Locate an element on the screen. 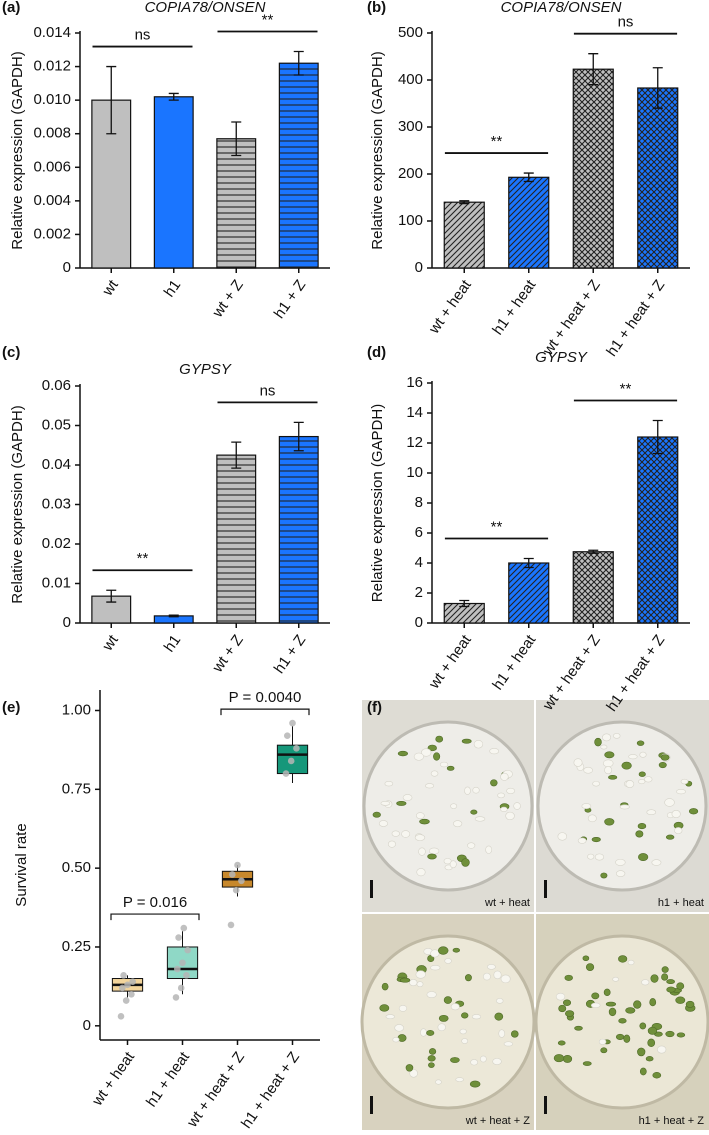 This screenshot has width=709, height=1135. chart-title: GYPSY is located at coordinates (205, 369).